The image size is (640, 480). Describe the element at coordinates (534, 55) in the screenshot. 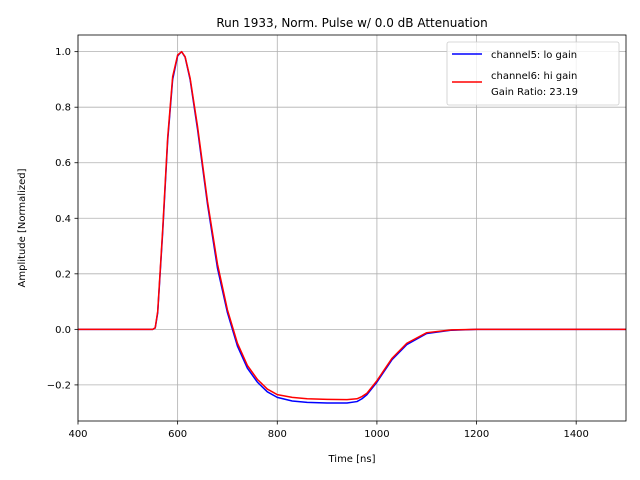

I see `legend-label-channel5: channel5: lo gain` at that location.